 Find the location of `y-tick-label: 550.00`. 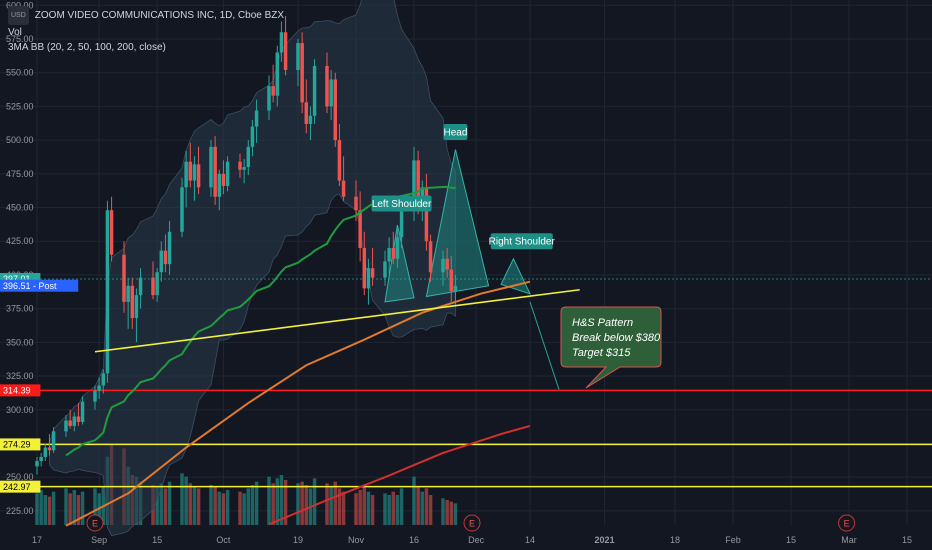

y-tick-label: 550.00 is located at coordinates (20, 73).